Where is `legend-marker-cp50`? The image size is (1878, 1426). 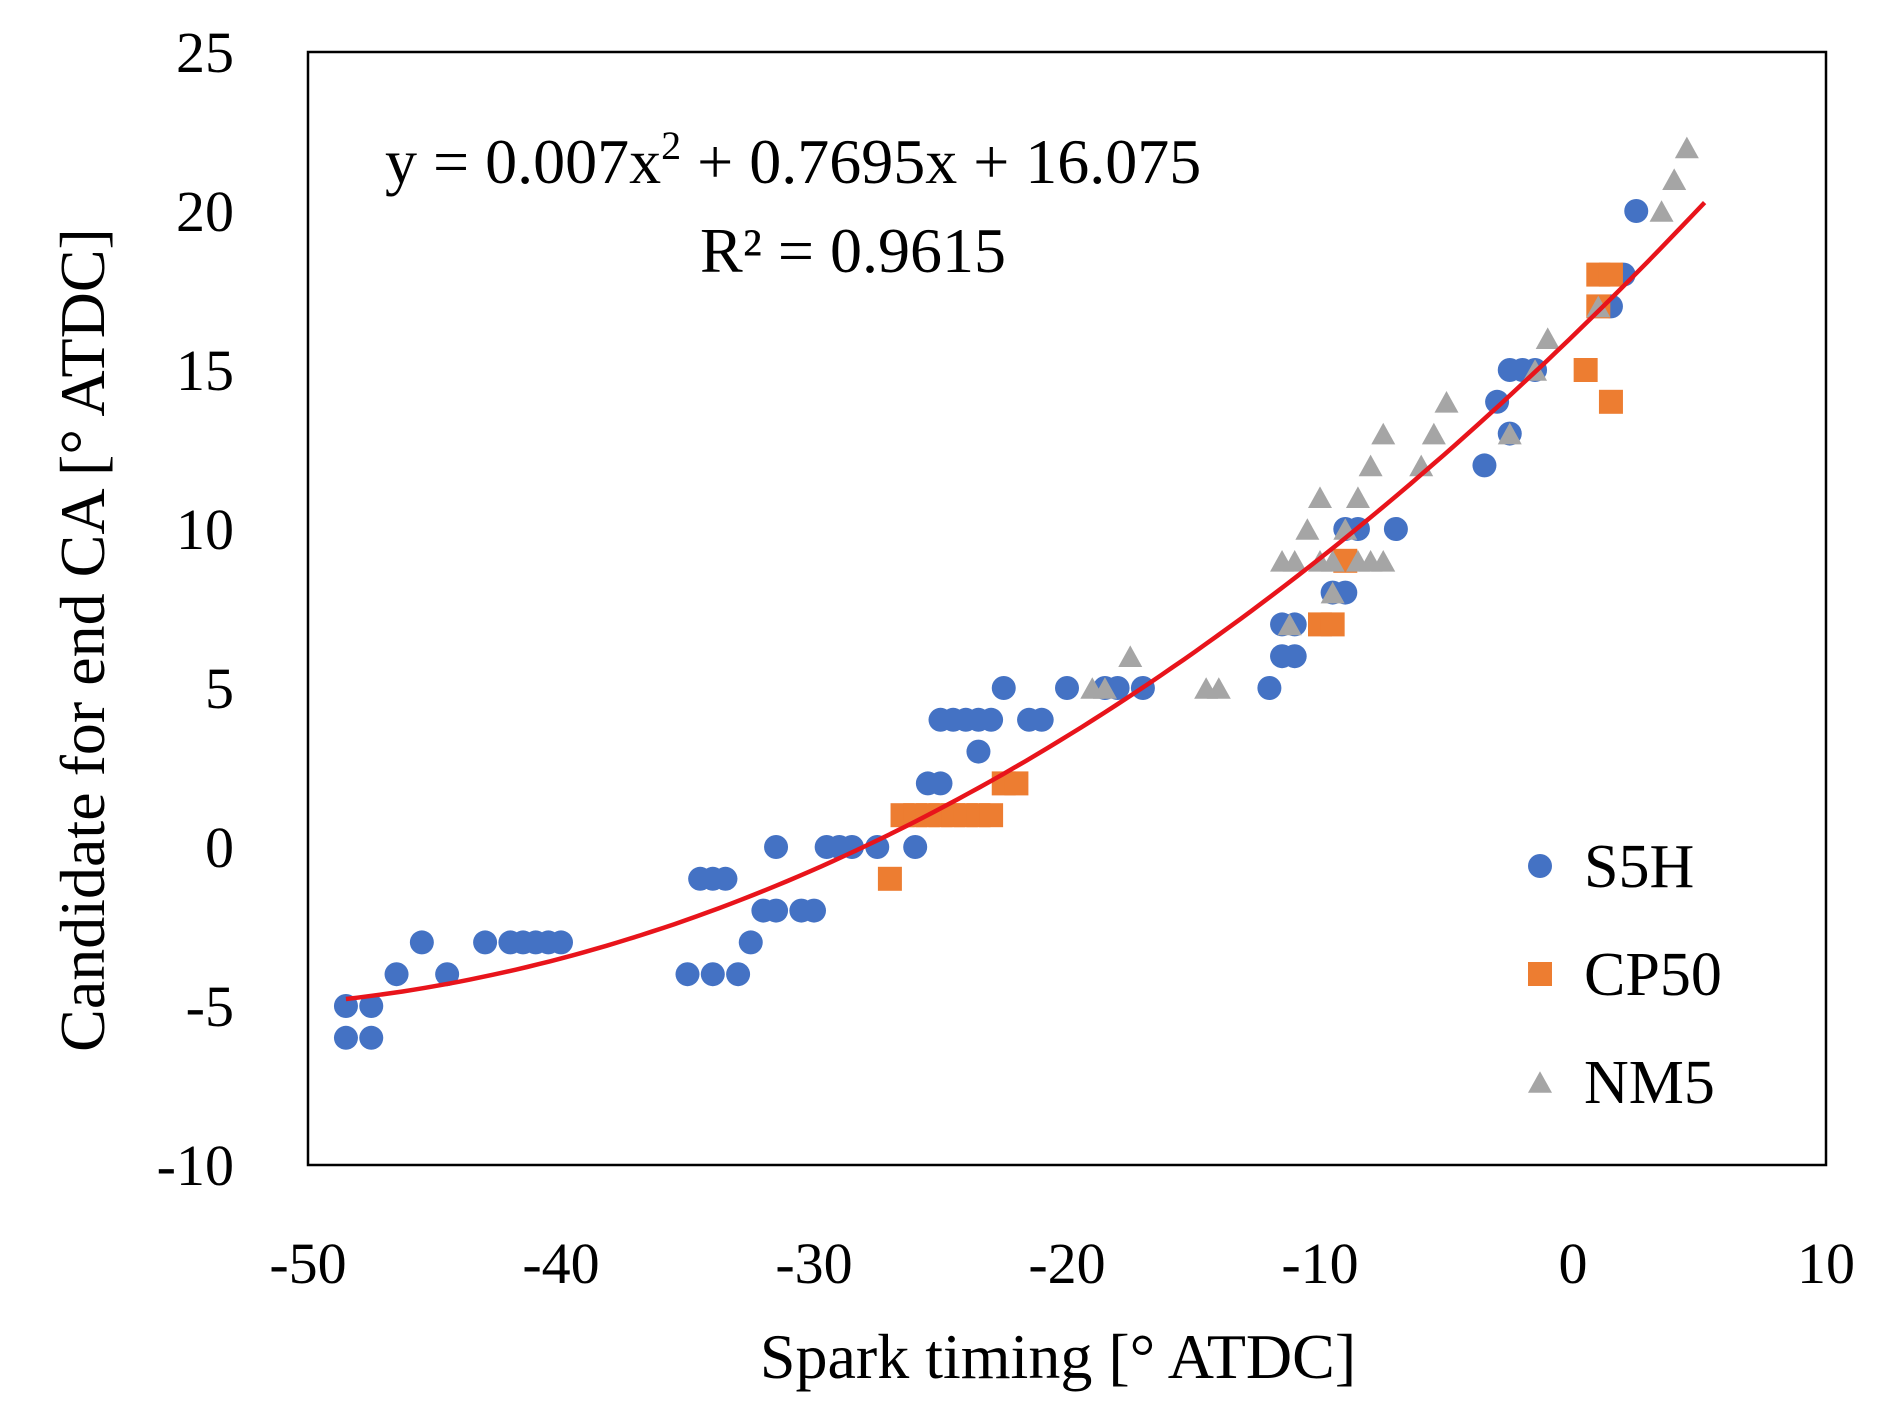
legend-marker-cp50 is located at coordinates (1540, 974).